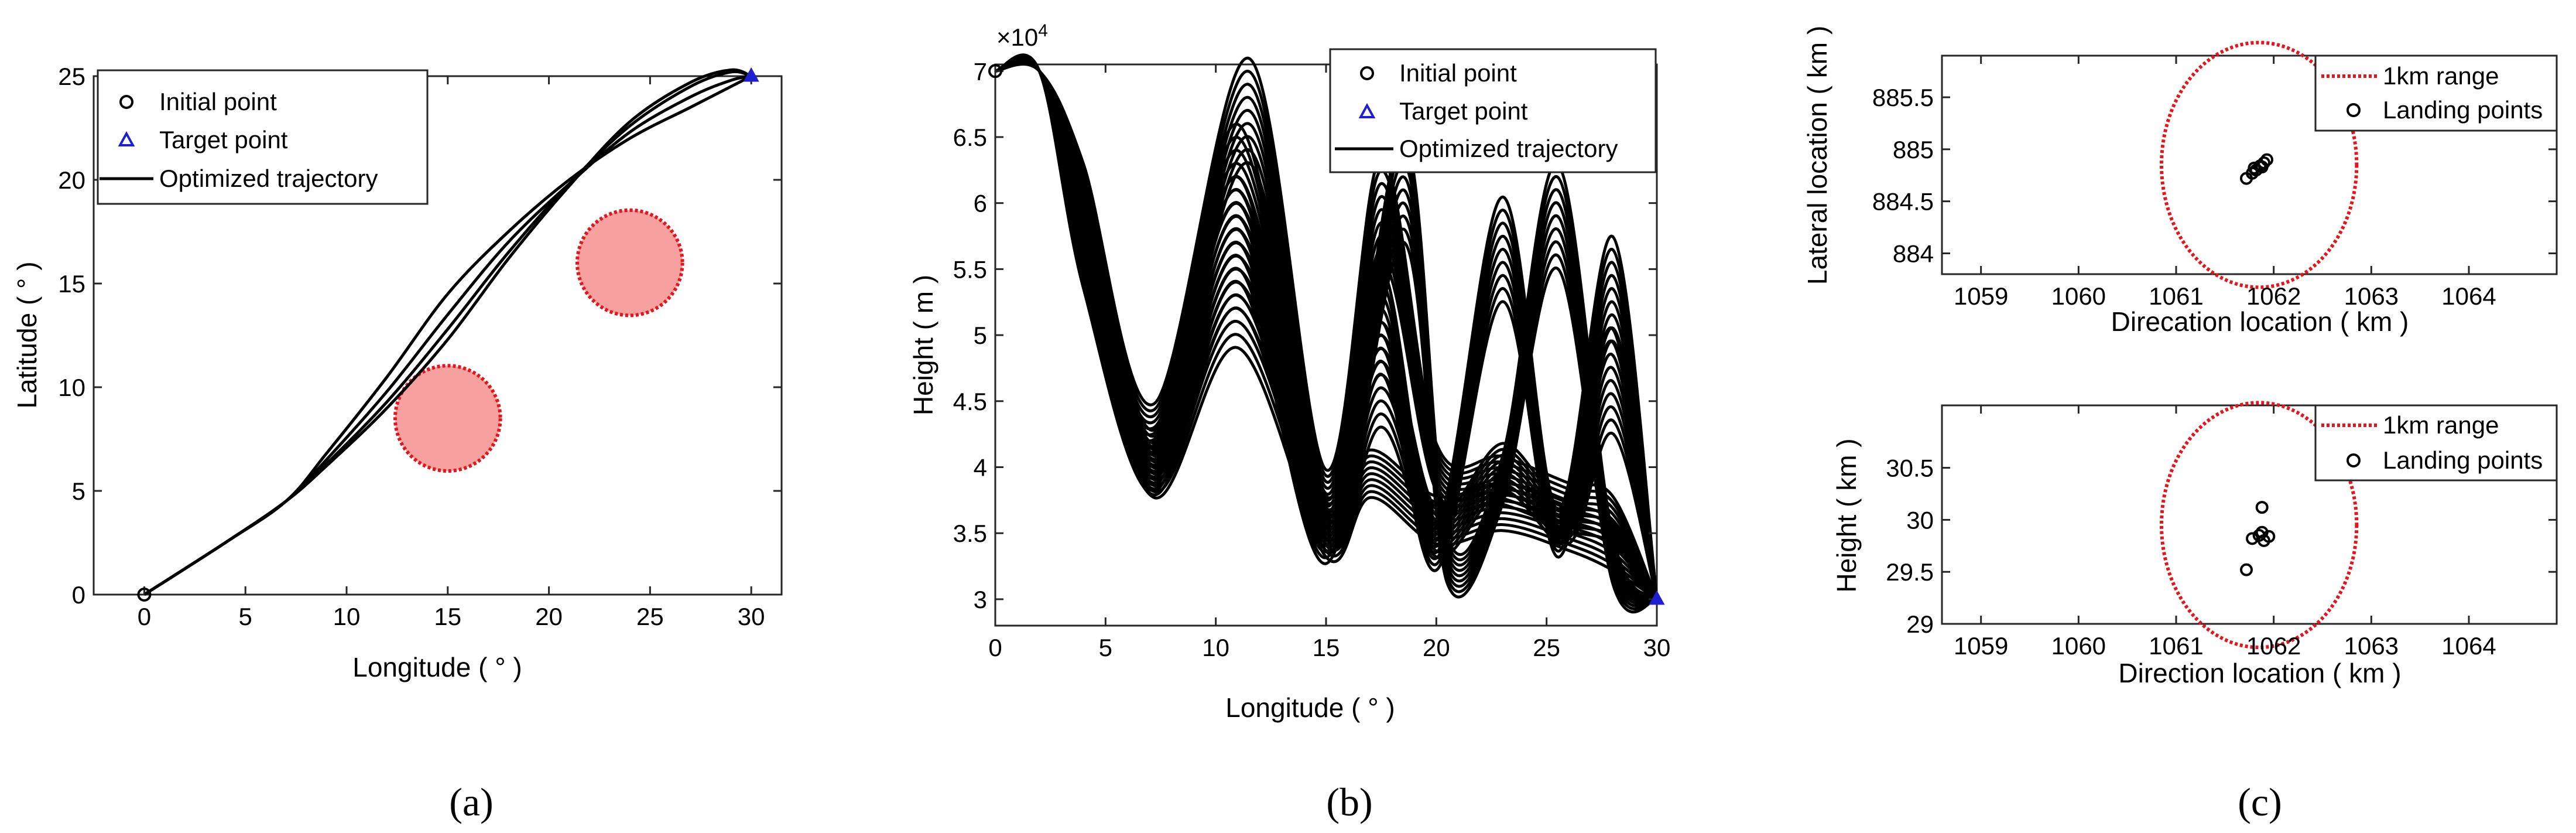 This screenshot has width=2576, height=833. I want to click on panel-b-ytick-label: 5.5, so click(970, 269).